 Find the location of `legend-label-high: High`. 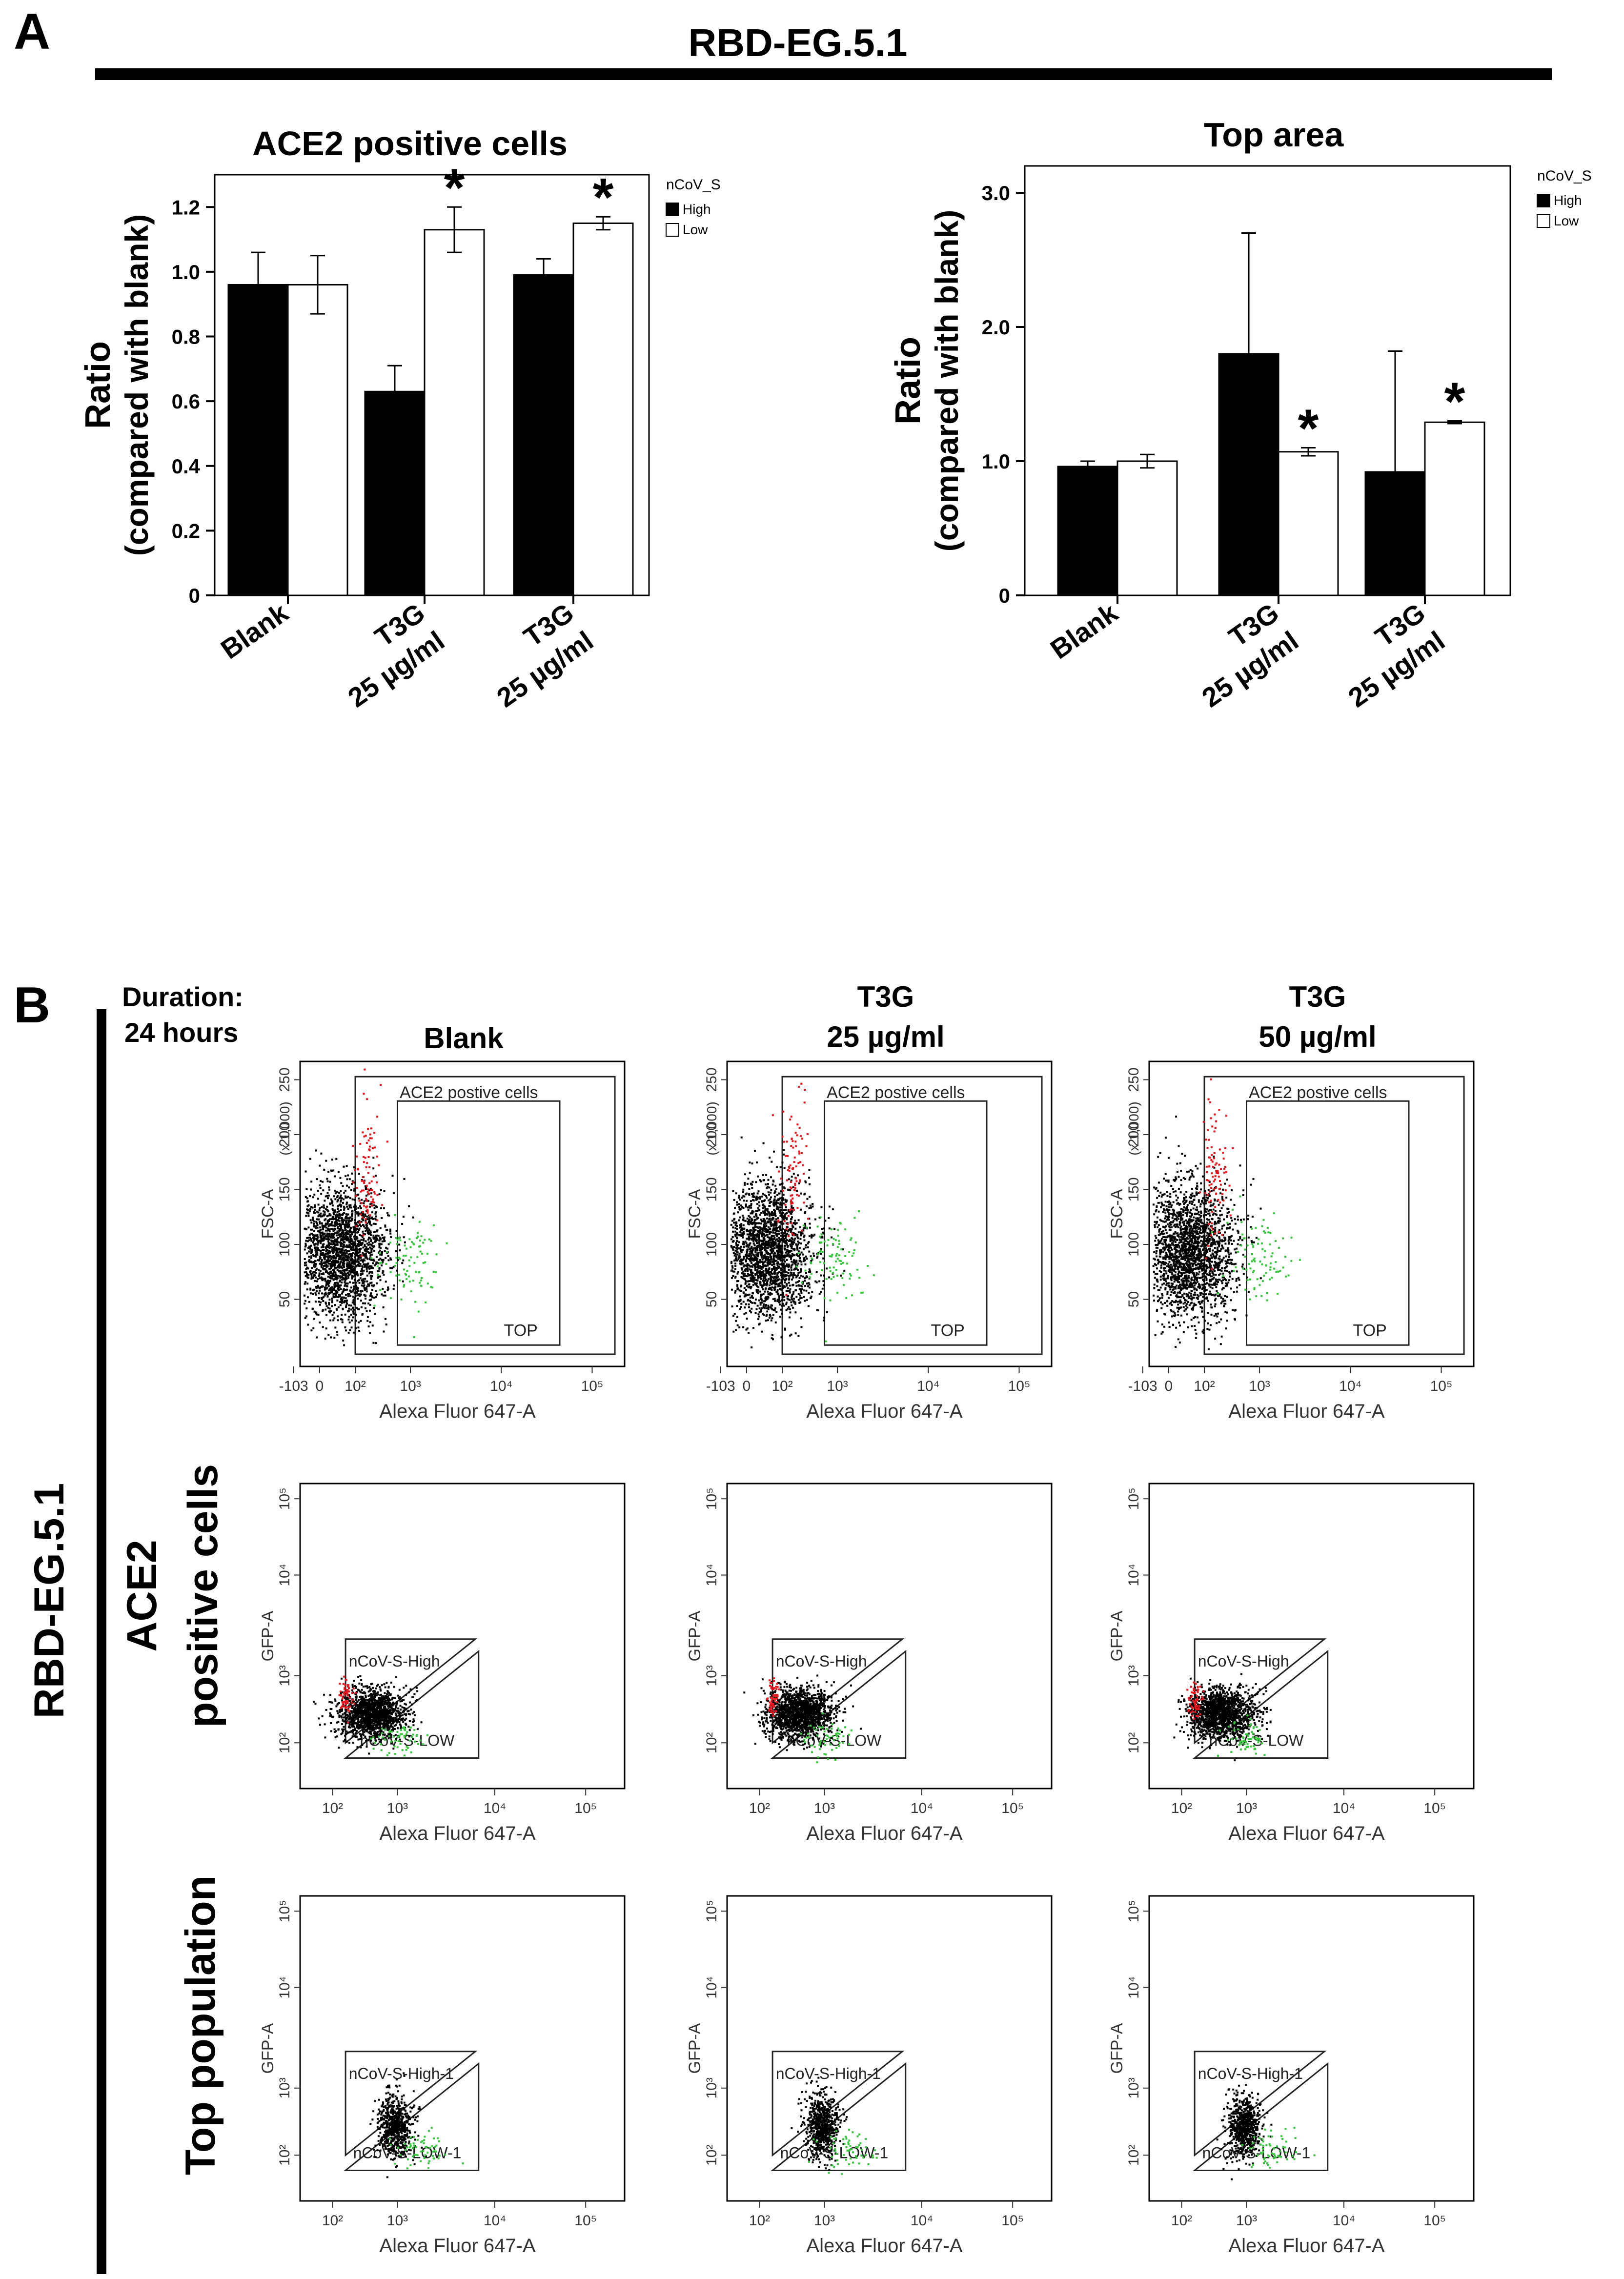

legend-label-high: High is located at coordinates (1568, 201).